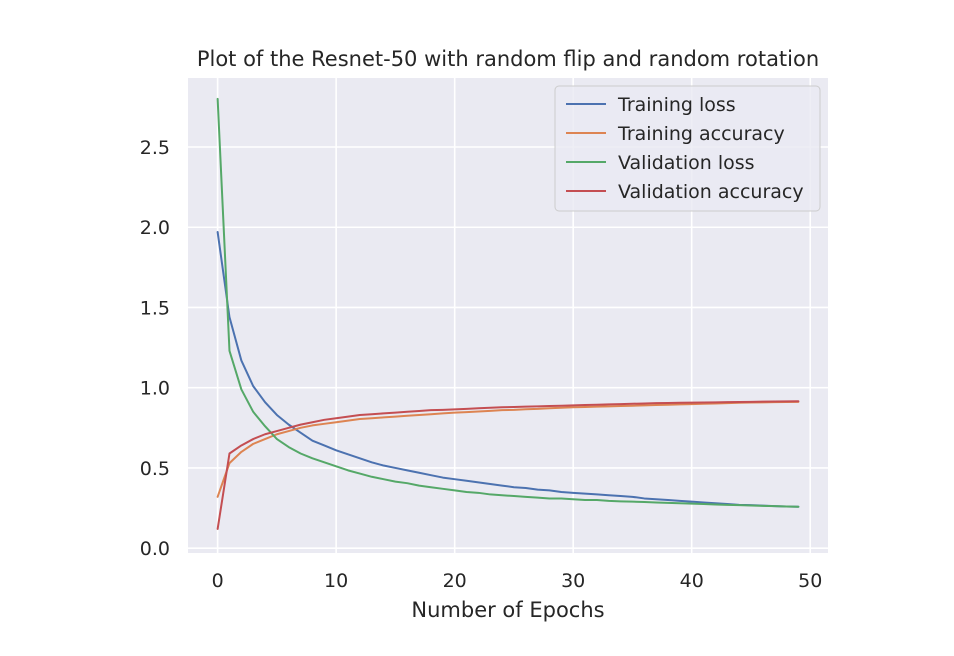 This screenshot has height=656, width=954. What do you see at coordinates (573, 581) in the screenshot?
I see `x-tick-label: 30` at bounding box center [573, 581].